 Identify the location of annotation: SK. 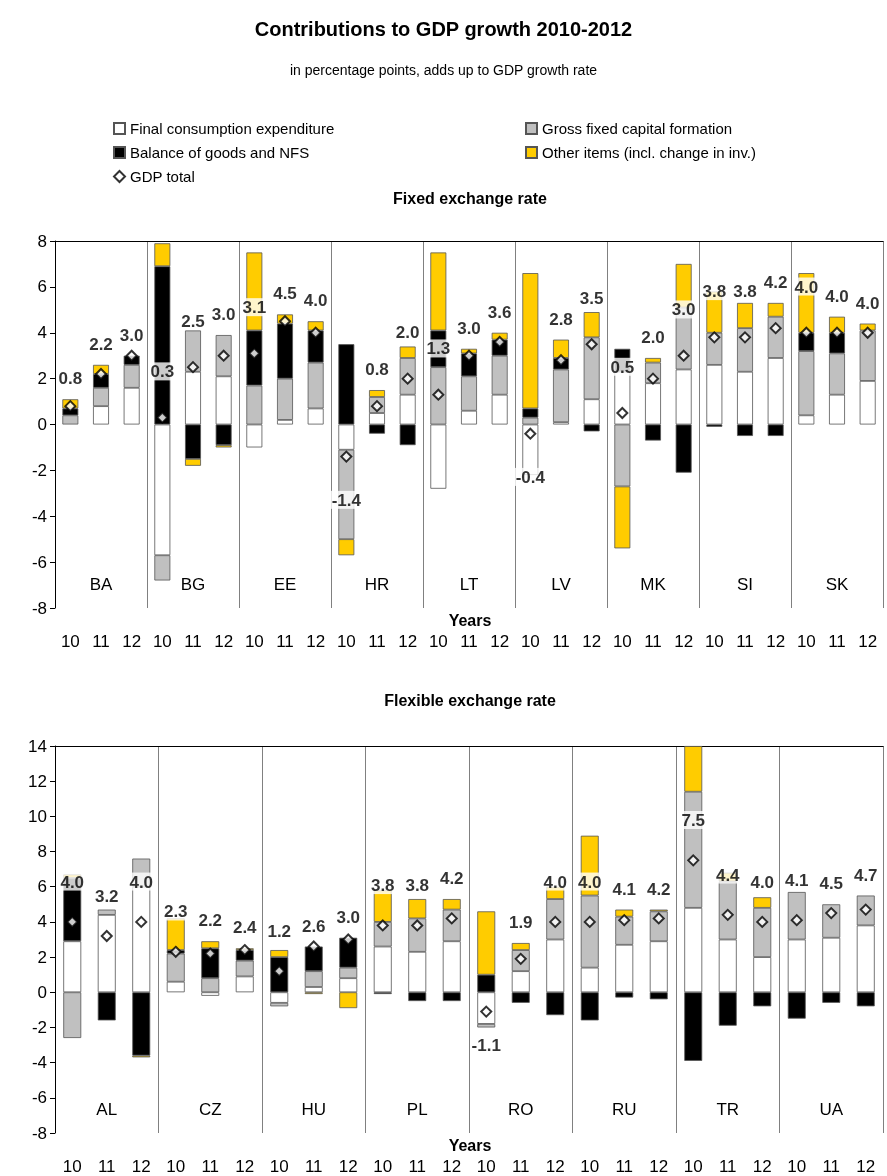
(837, 584).